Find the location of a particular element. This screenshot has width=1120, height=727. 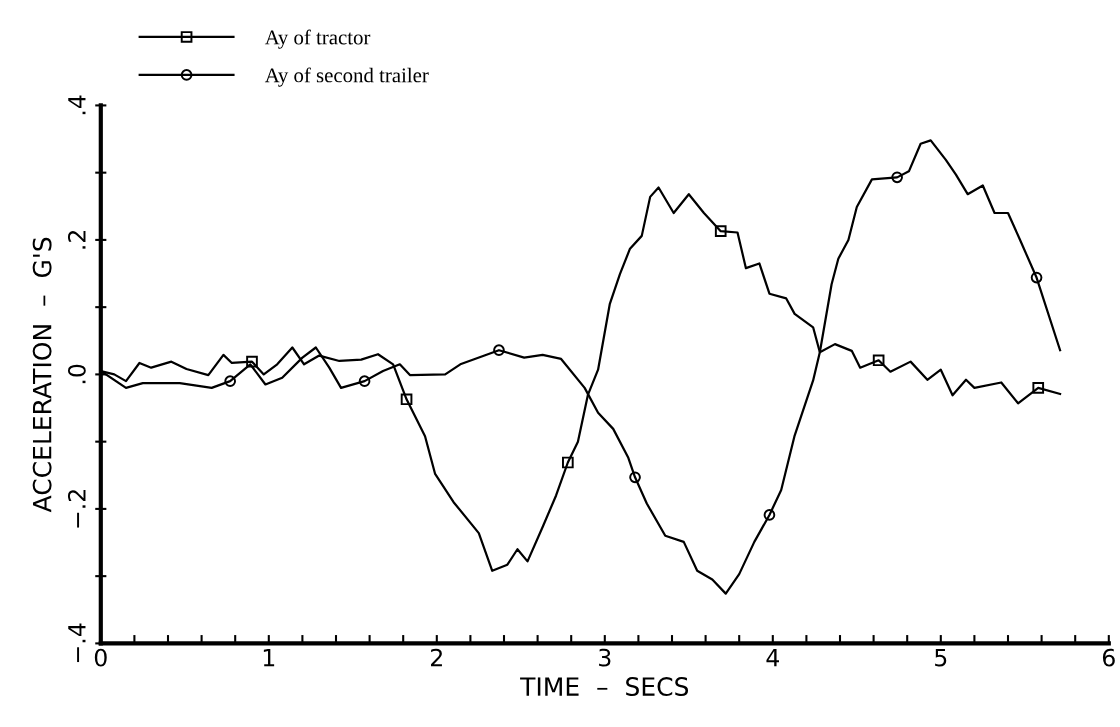

legend-label: Ay of tractor is located at coordinates (317, 39).